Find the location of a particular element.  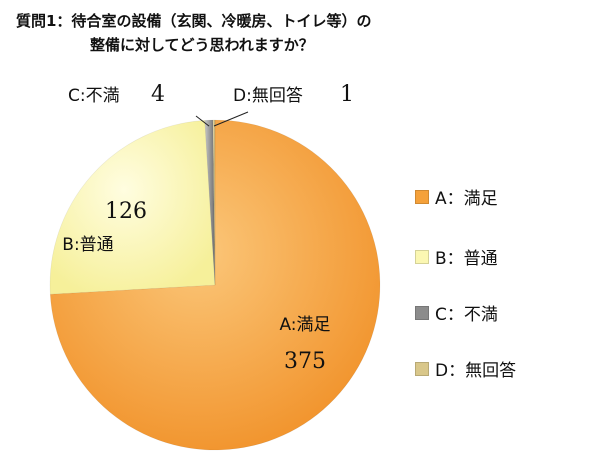

slice-label-a: A:満足 is located at coordinates (304, 325).